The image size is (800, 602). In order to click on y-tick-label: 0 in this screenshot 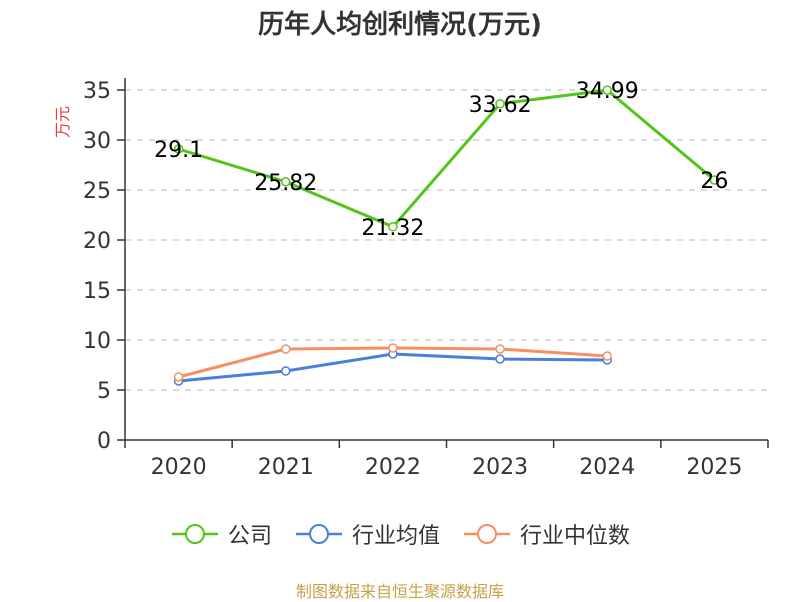, I will do `click(104, 441)`.